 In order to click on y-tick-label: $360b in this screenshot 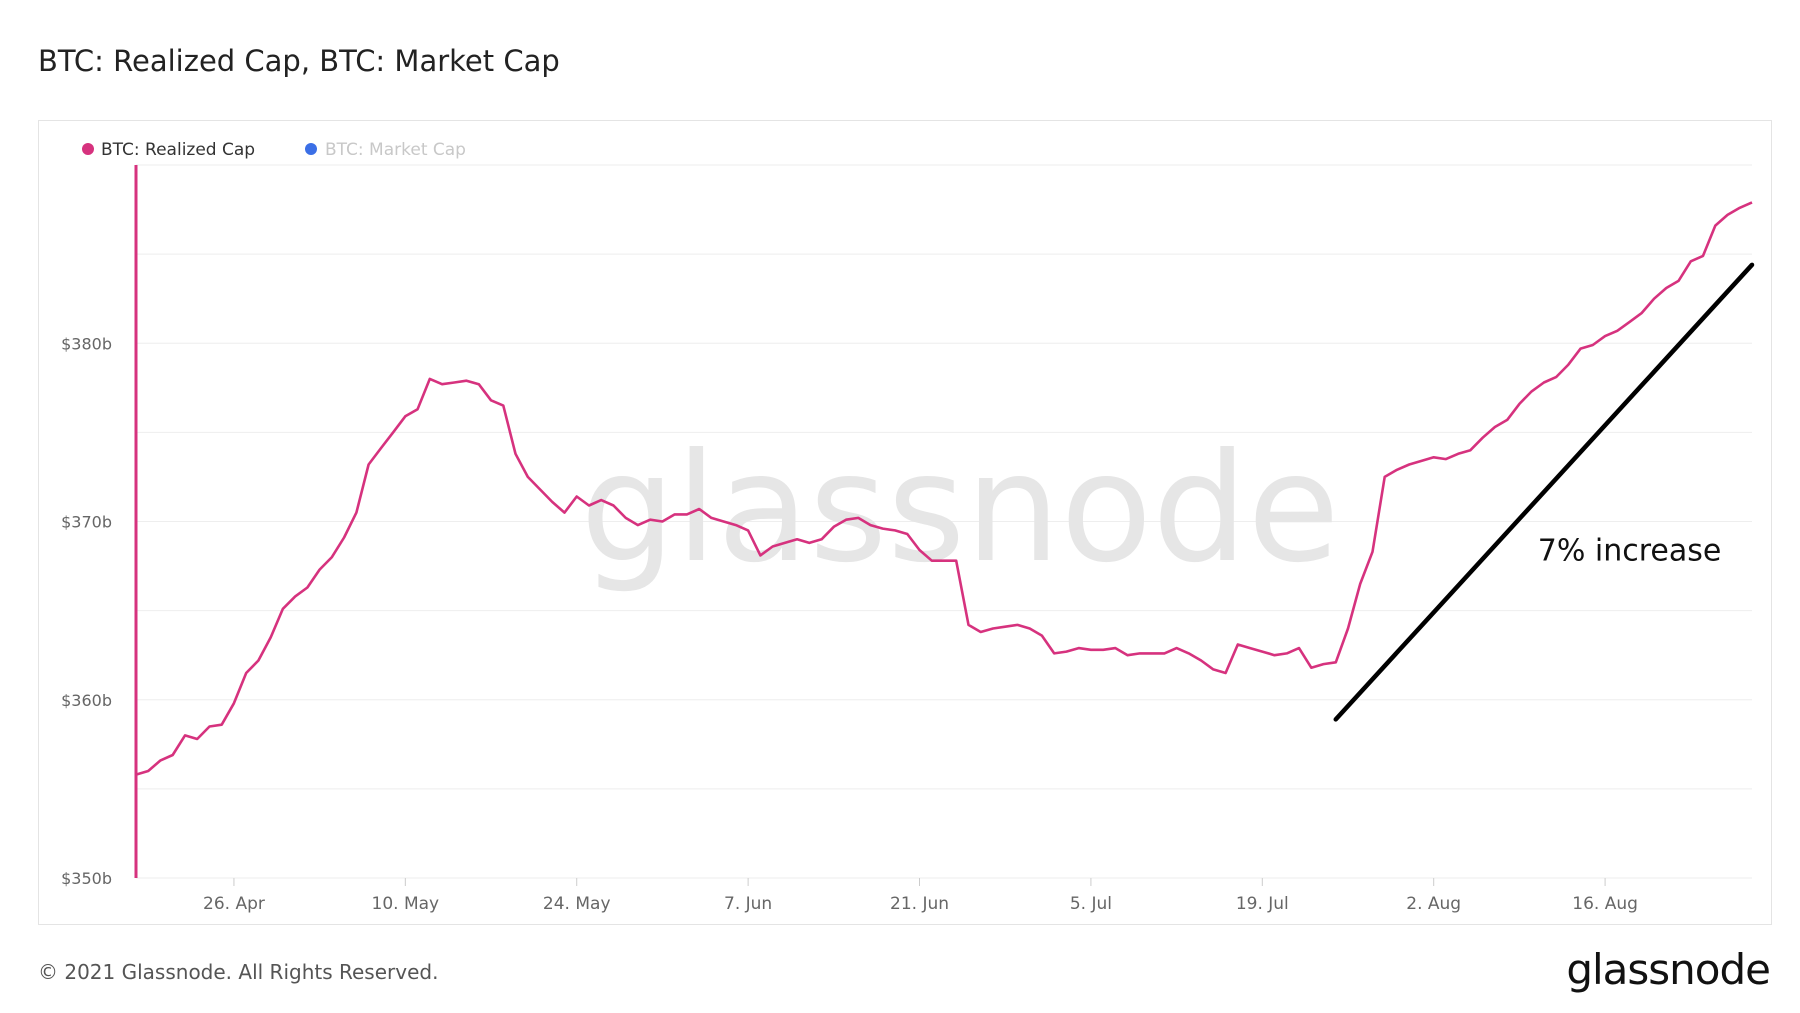, I will do `click(86, 700)`.